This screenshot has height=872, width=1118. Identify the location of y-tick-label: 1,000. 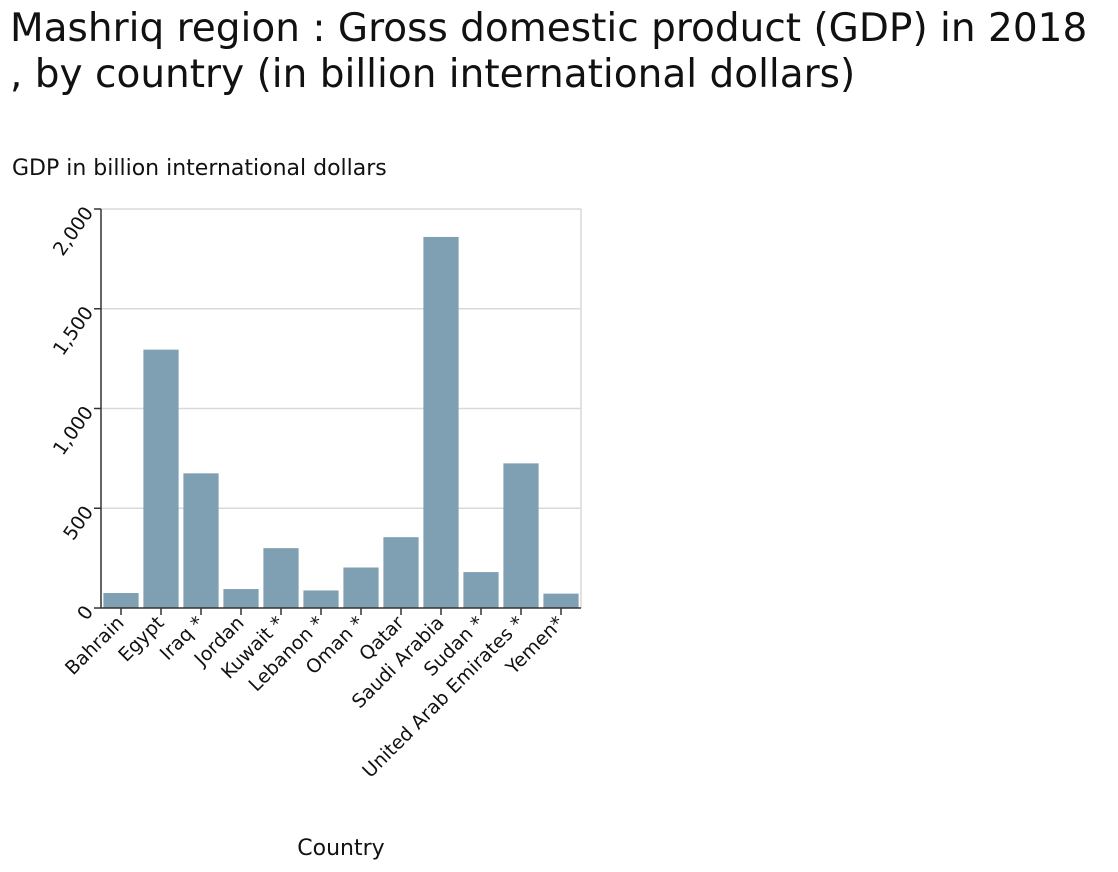
(73, 430).